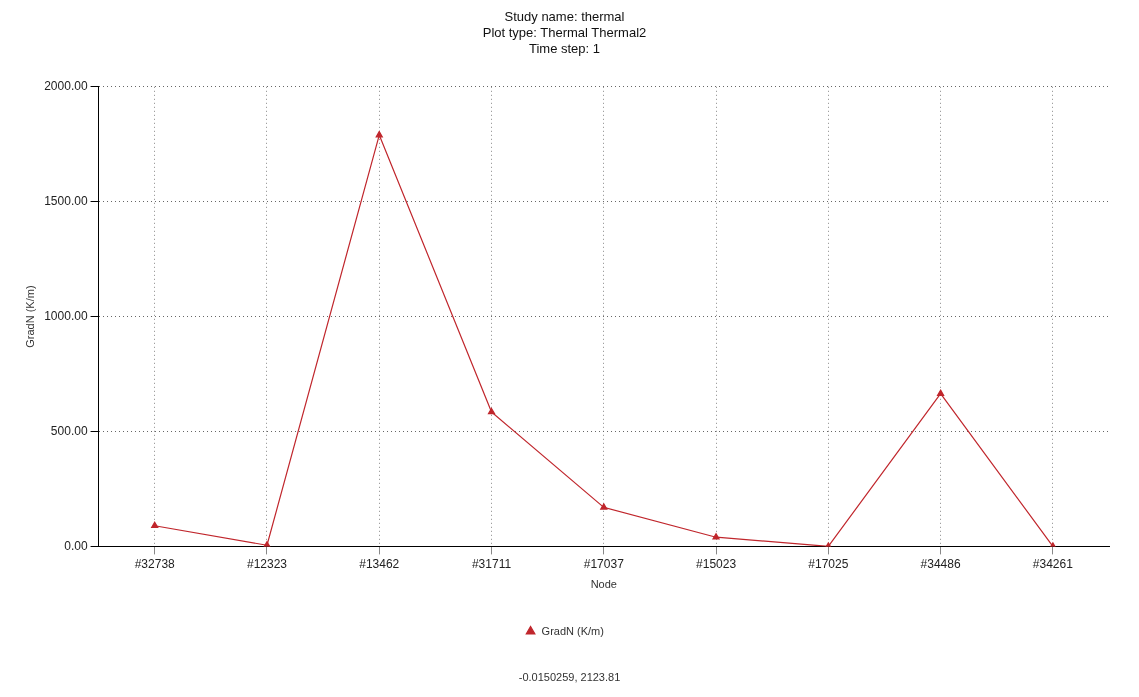  What do you see at coordinates (828, 563) in the screenshot?
I see `x-tick-label: #17025` at bounding box center [828, 563].